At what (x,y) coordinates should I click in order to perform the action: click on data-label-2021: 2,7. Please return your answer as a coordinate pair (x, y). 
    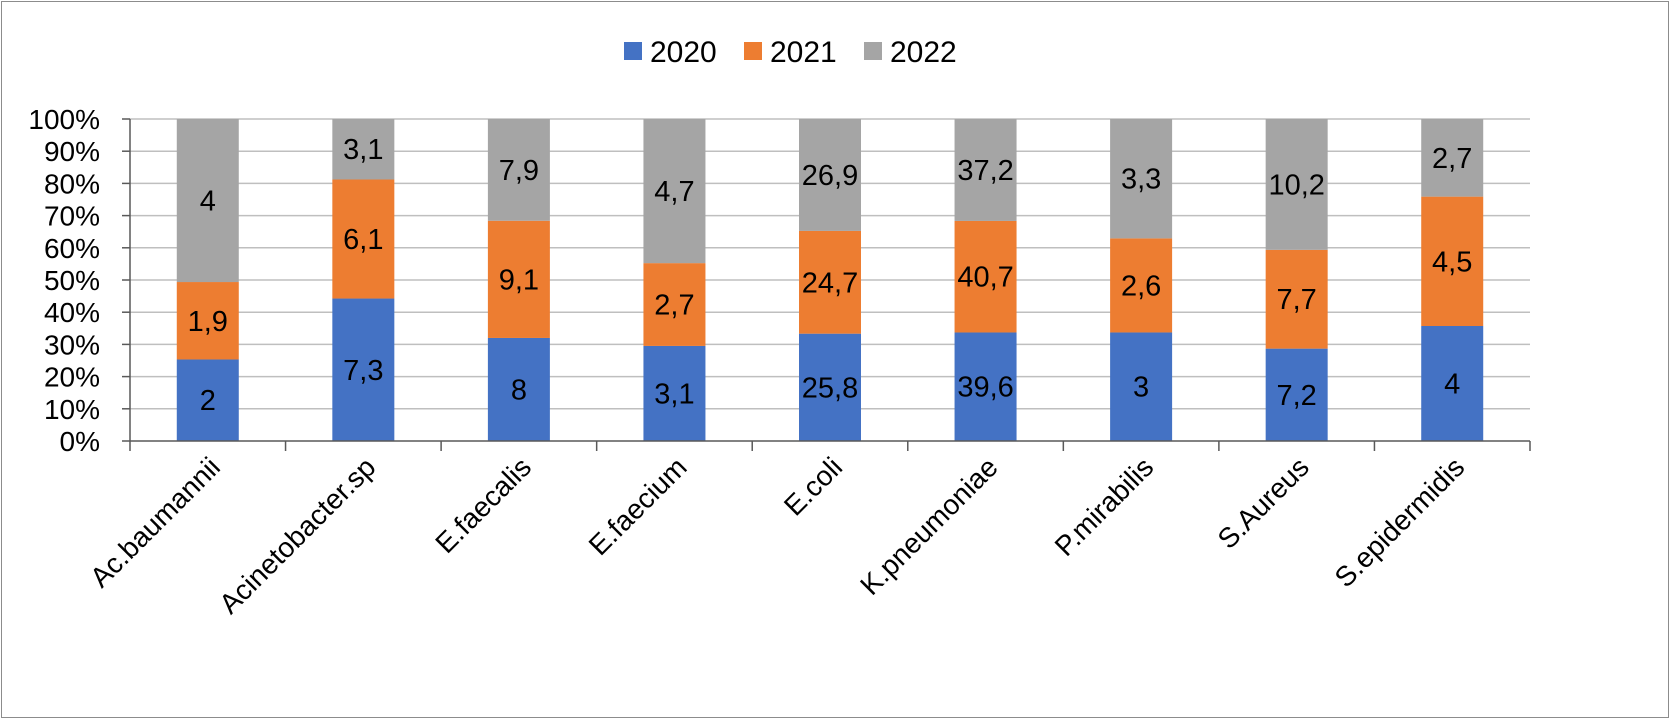
    Looking at the image, I should click on (674, 306).